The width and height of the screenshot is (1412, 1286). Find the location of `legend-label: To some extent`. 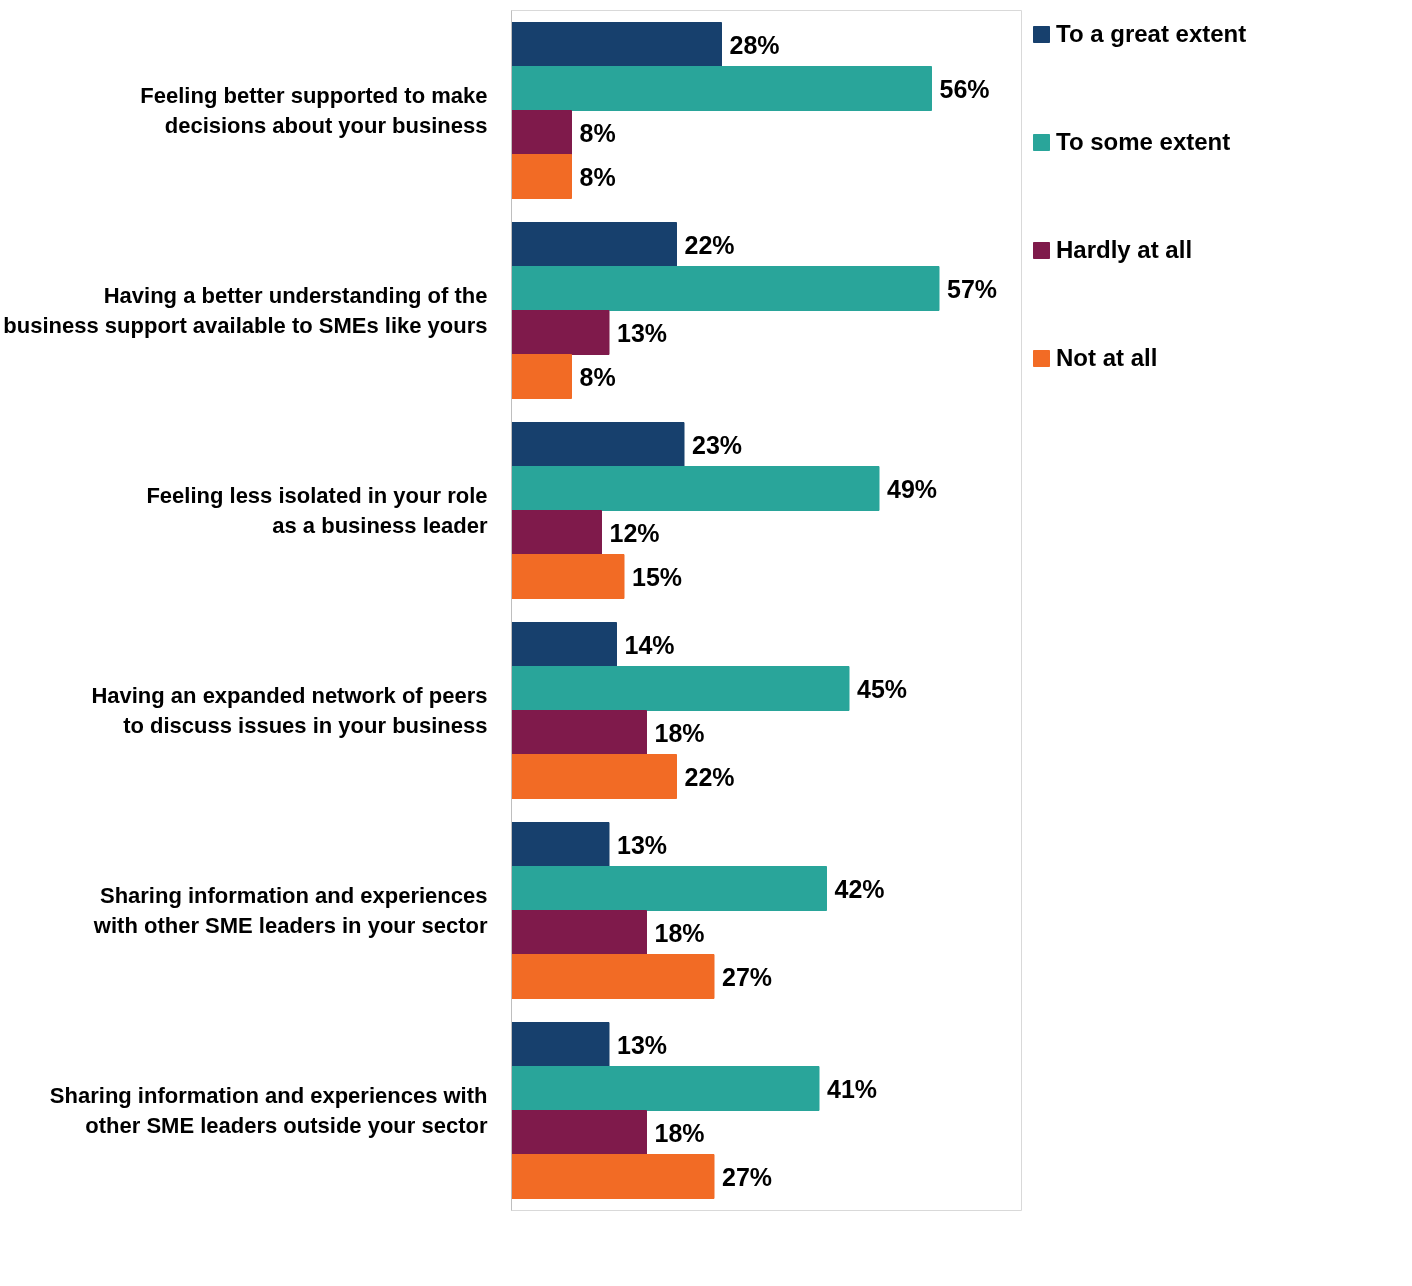

legend-label: To some extent is located at coordinates (1143, 142).